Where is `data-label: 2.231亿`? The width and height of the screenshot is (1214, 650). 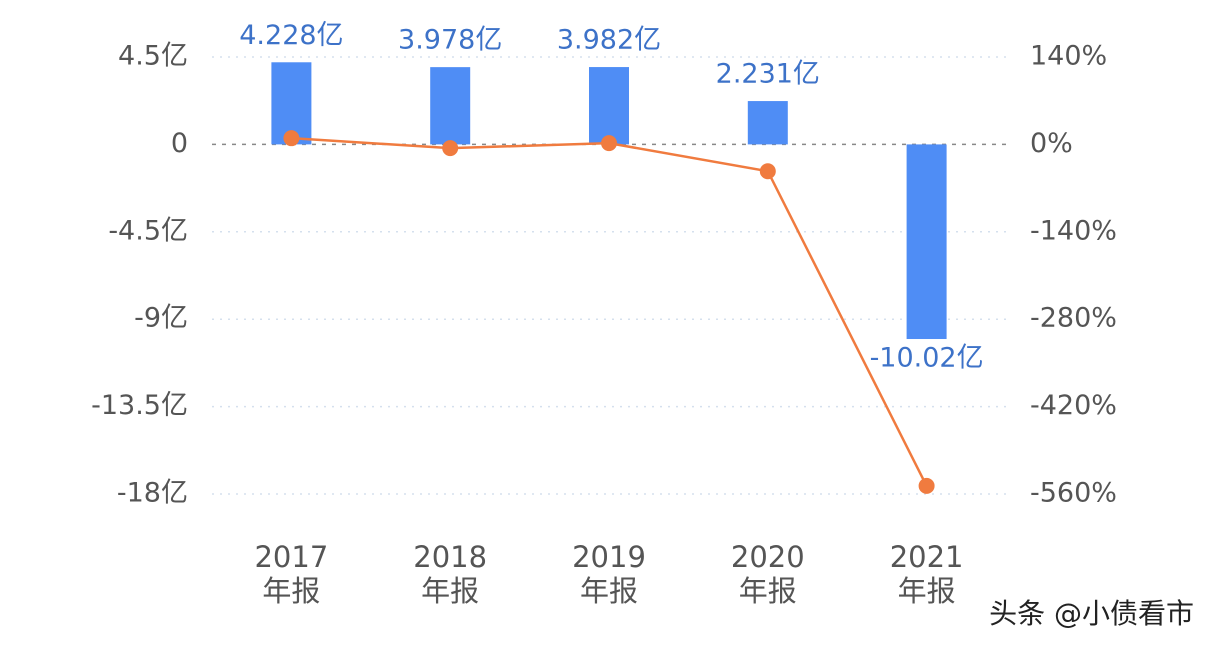 data-label: 2.231亿 is located at coordinates (768, 74).